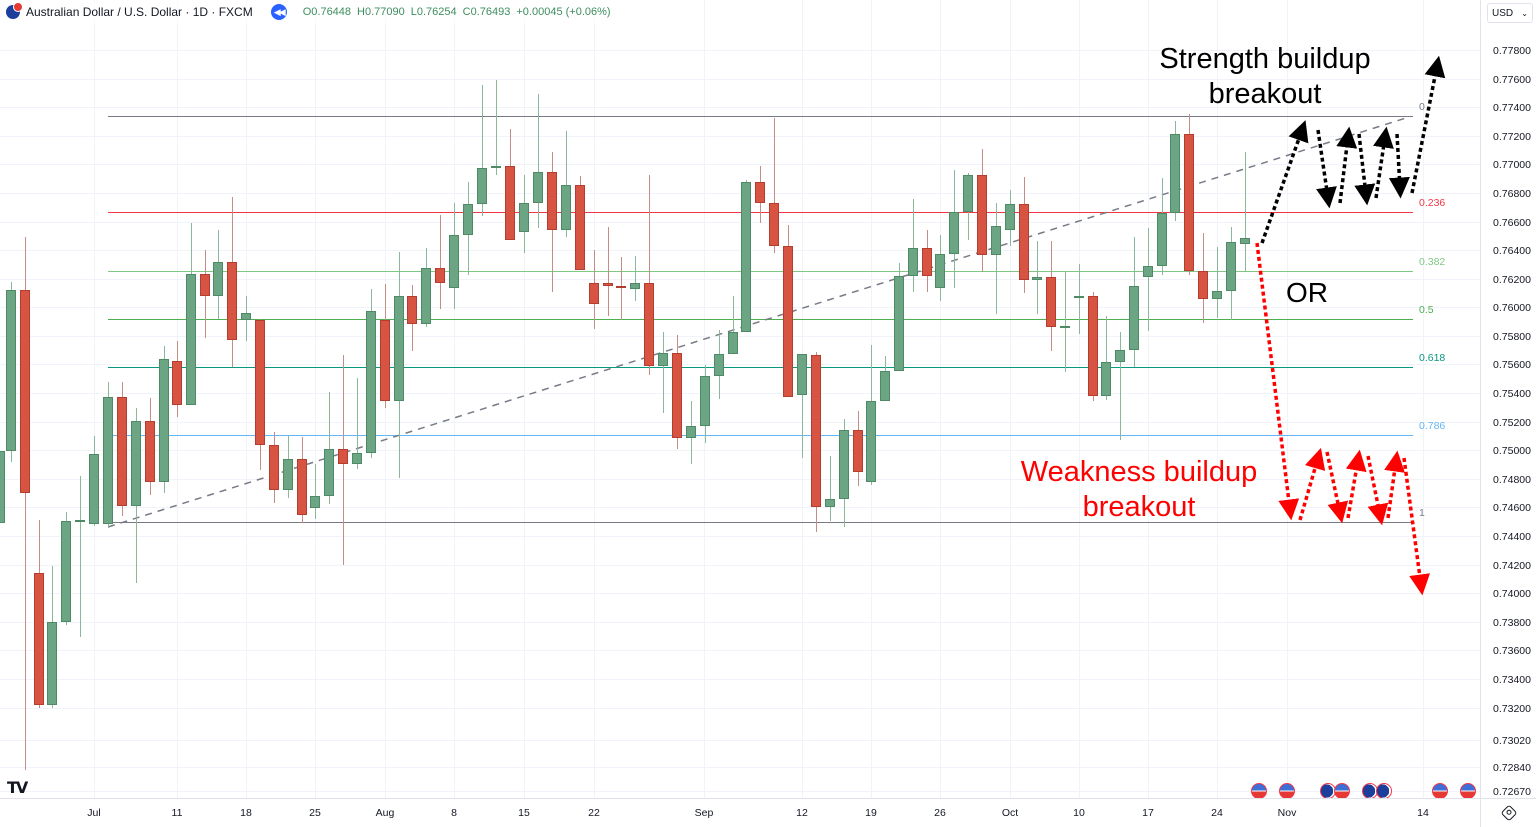 This screenshot has width=1536, height=827. I want to click on chart-settings-button, so click(1508, 812).